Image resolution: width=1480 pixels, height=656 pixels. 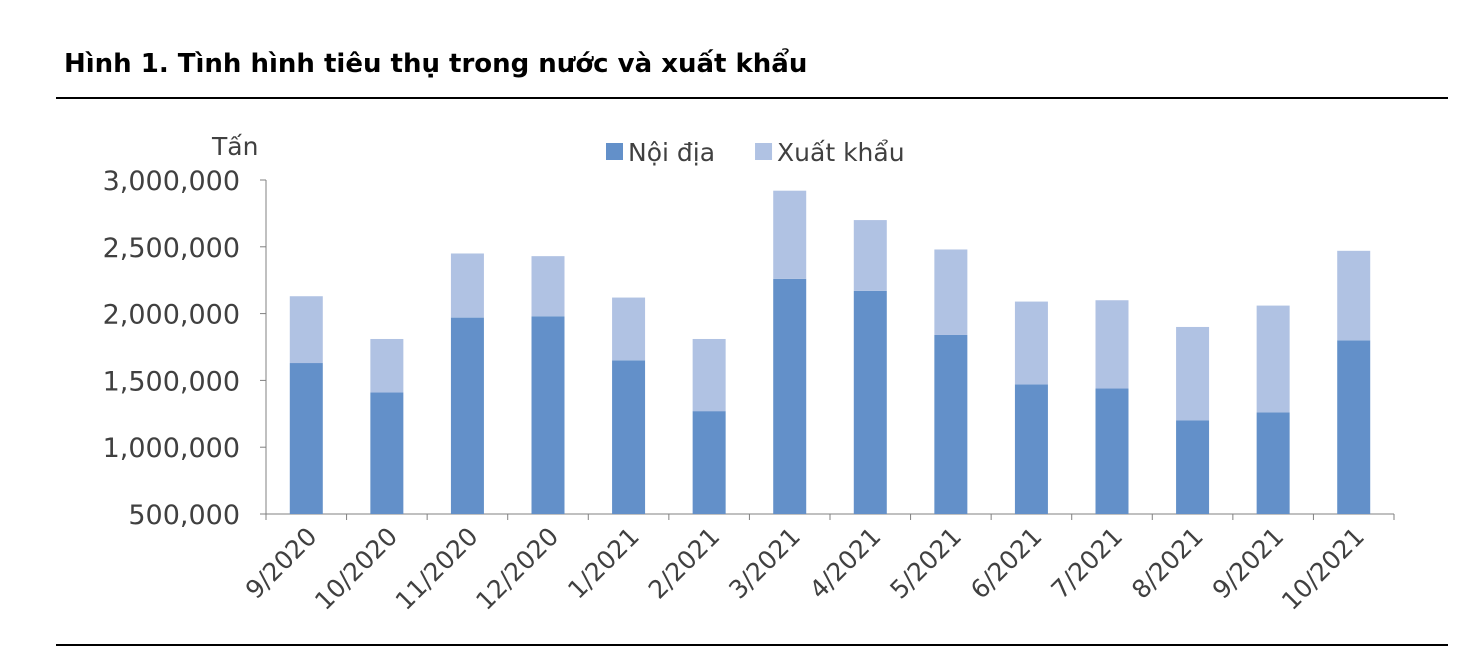 I want to click on legend-label: Nội địa, so click(x=671, y=152).